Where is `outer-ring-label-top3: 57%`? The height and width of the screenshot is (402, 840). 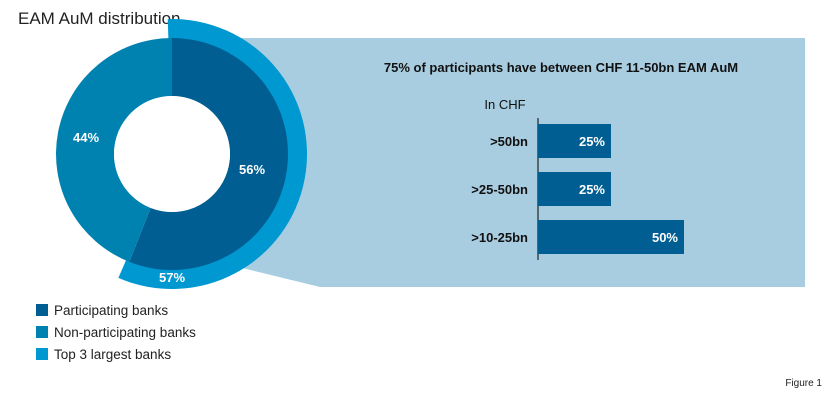 outer-ring-label-top3: 57% is located at coordinates (172, 277).